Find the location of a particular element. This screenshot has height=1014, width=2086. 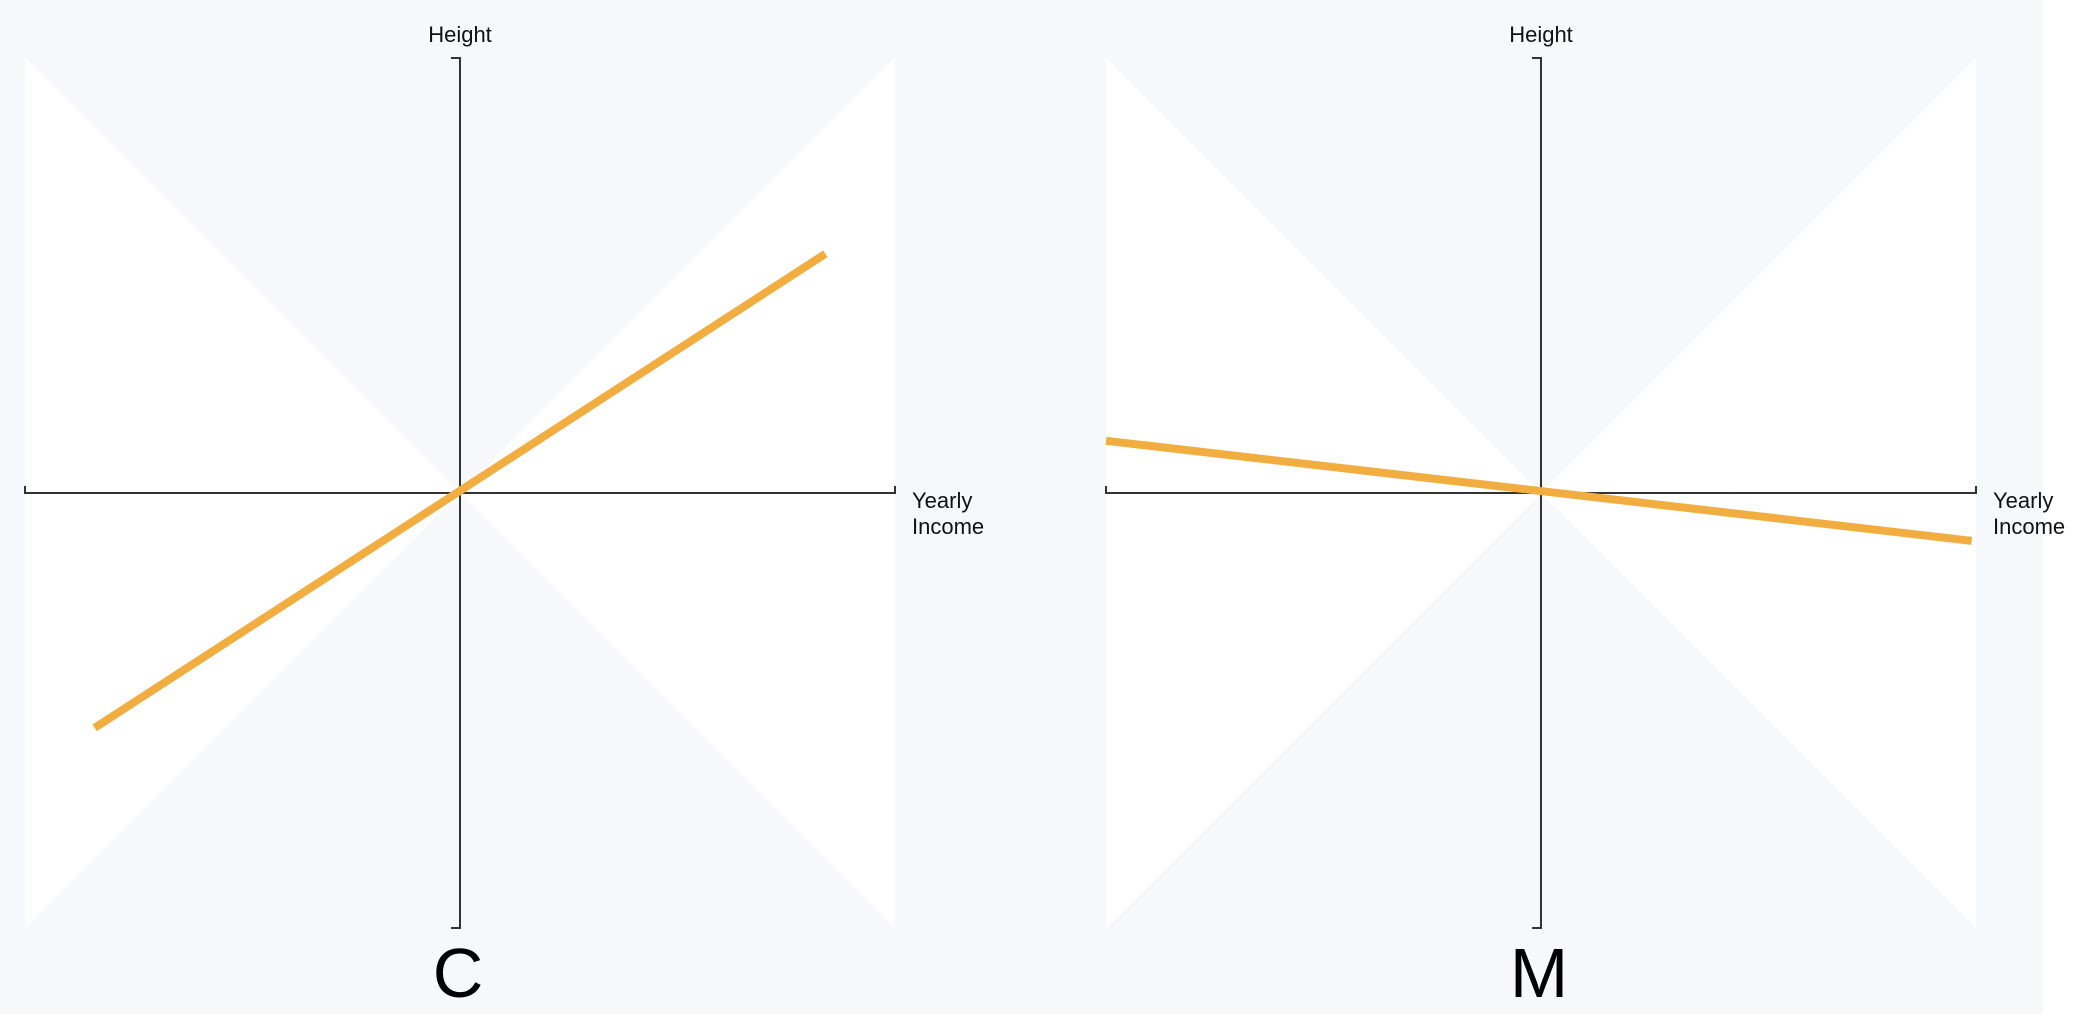

panel-label: M is located at coordinates (1539, 973).